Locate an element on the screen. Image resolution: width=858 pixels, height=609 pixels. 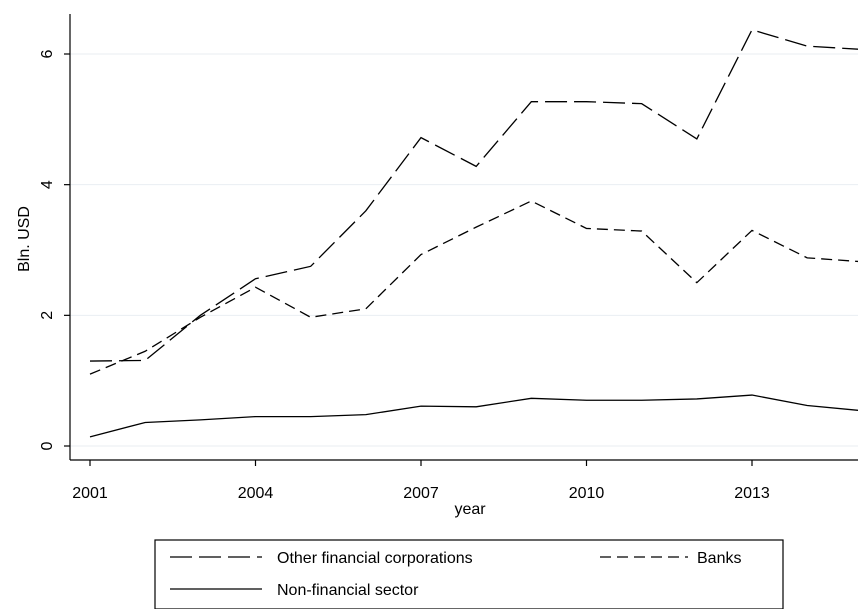
y-axis-title: Bln. USD is located at coordinates (24, 239).